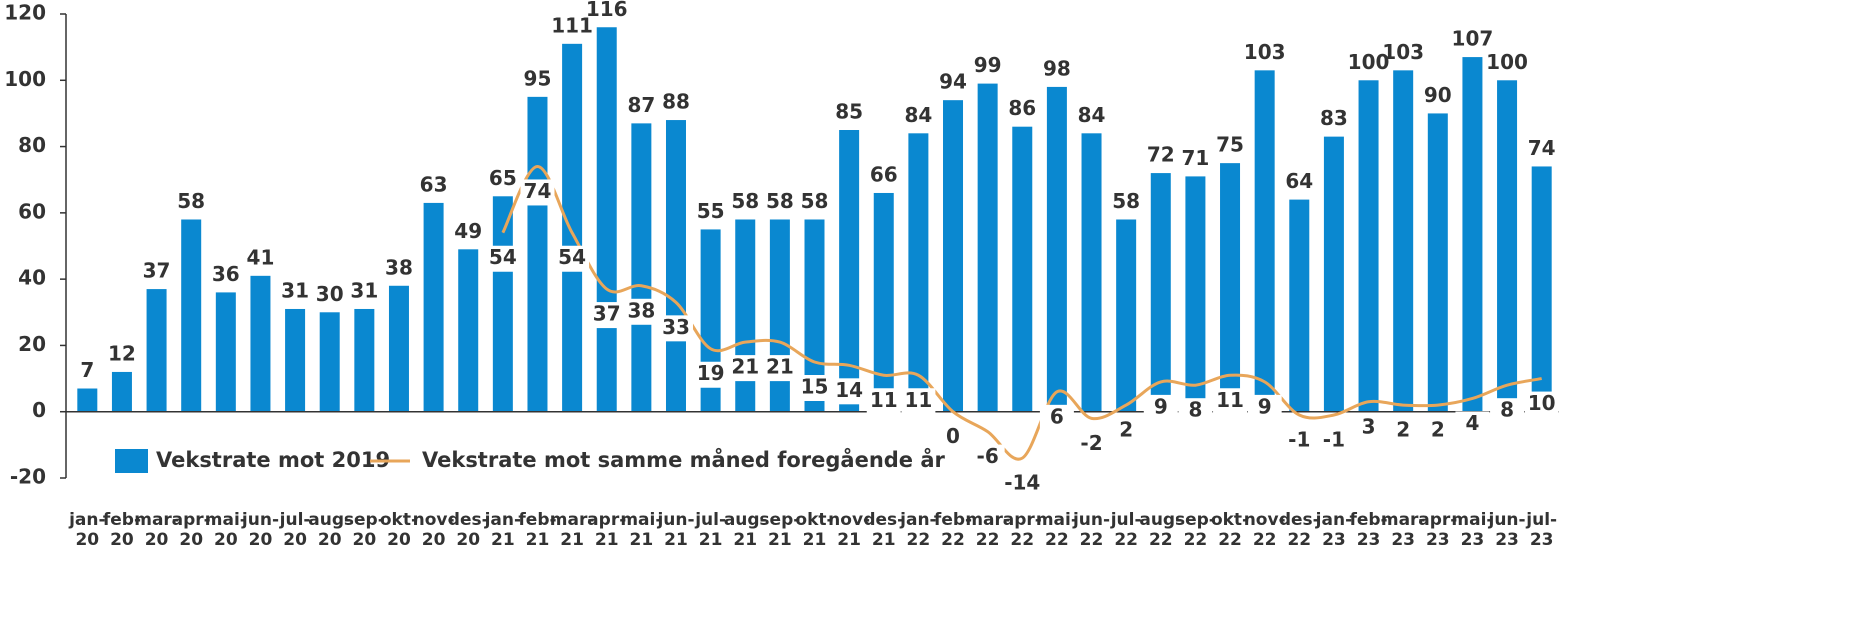 The width and height of the screenshot is (1857, 644). I want to click on x-tick-part: mai-, so click(641, 520).